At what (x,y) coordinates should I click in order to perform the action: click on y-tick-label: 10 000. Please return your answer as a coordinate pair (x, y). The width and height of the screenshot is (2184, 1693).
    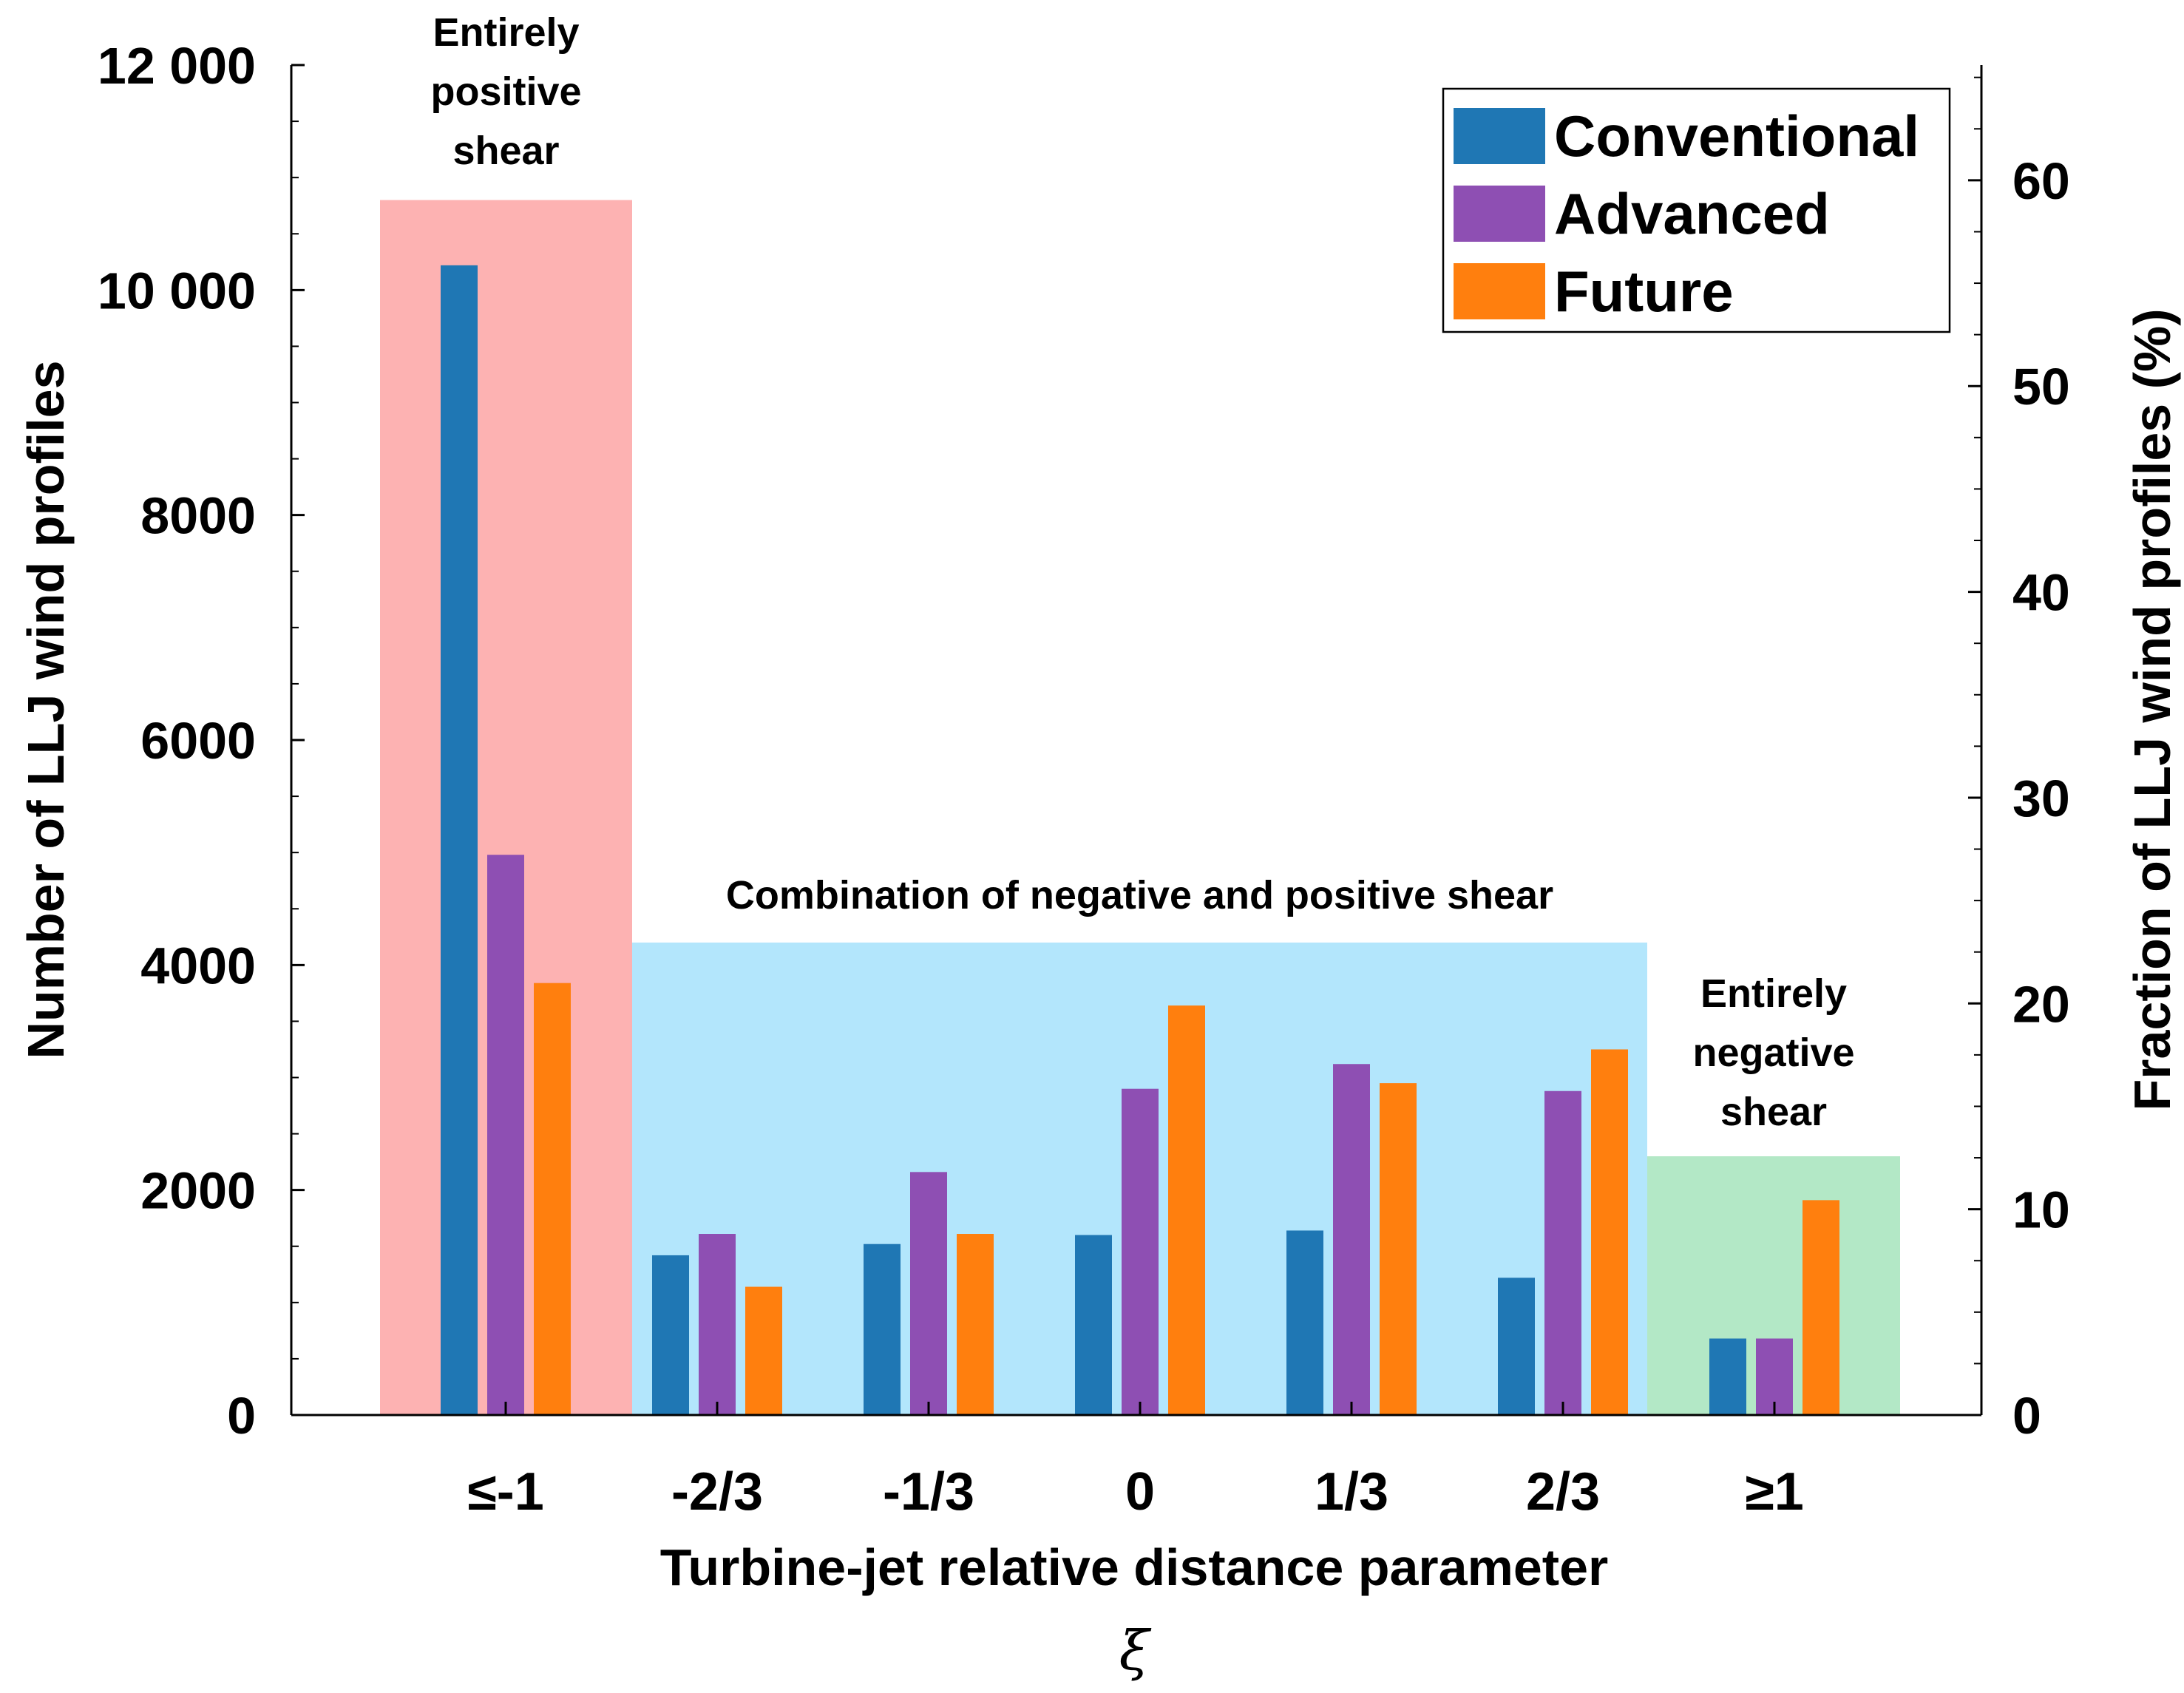
    Looking at the image, I should click on (177, 290).